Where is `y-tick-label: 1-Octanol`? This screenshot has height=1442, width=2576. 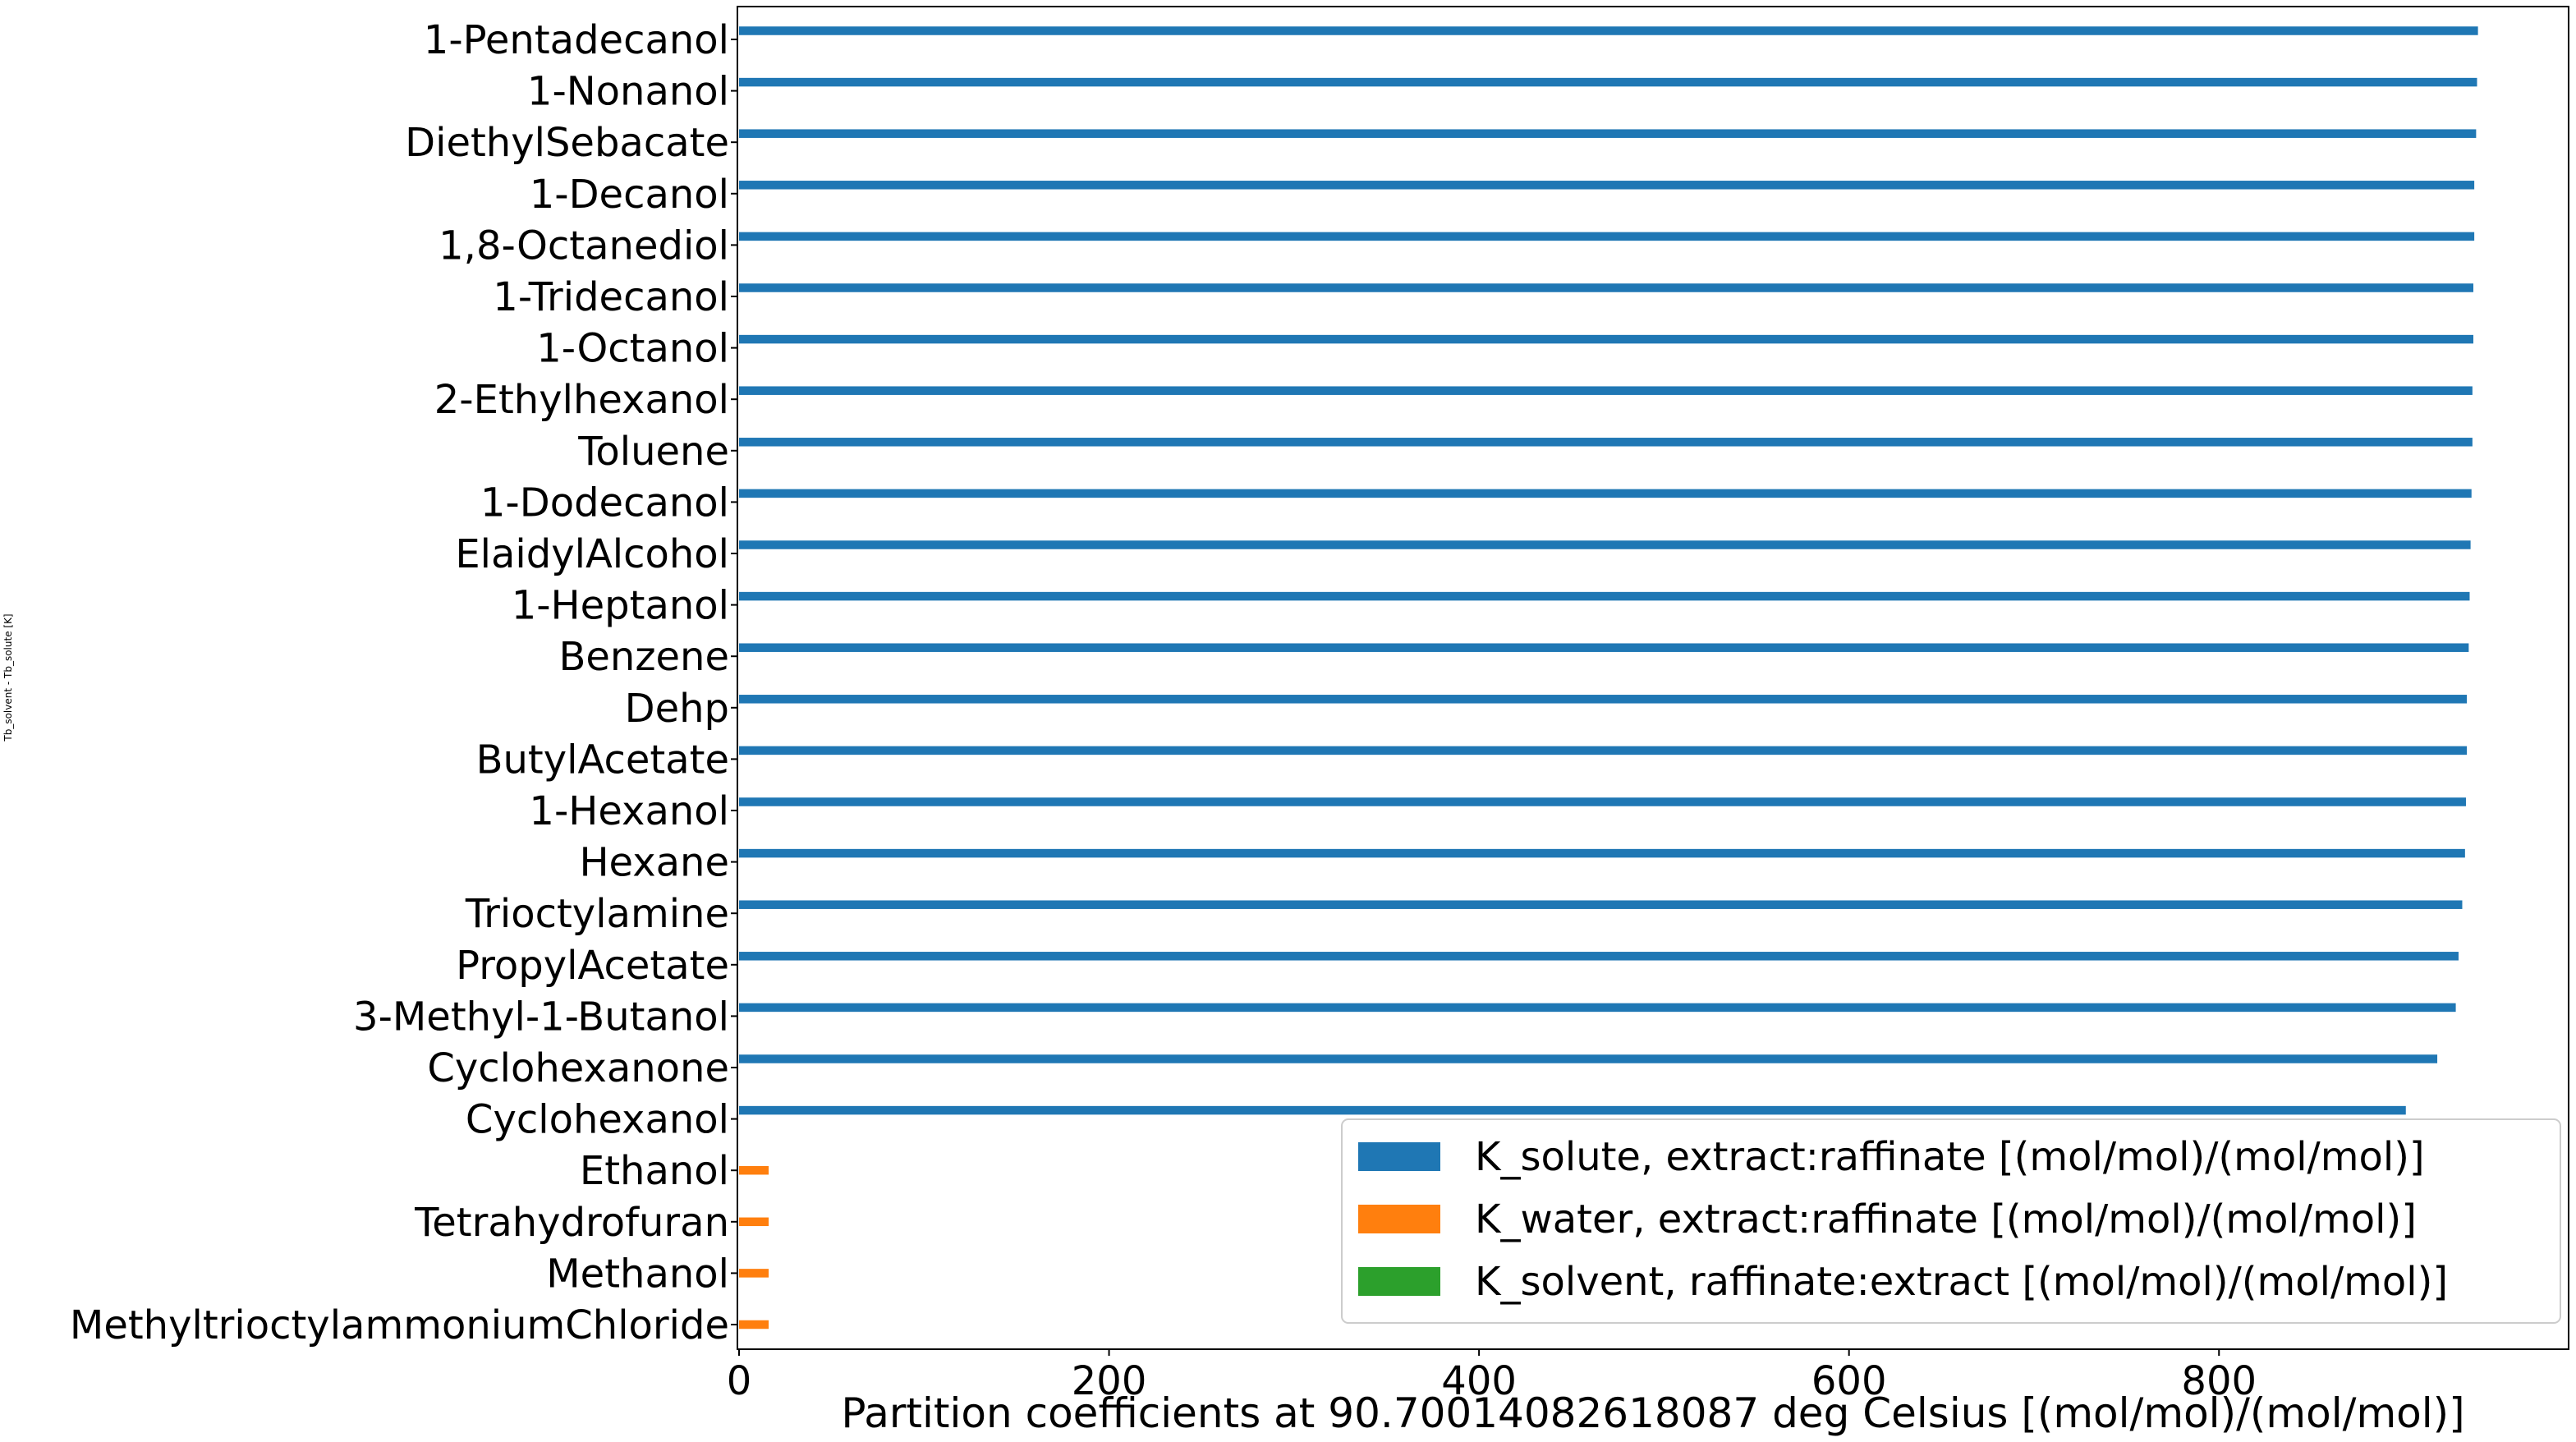
y-tick-label: 1-Octanol is located at coordinates (632, 349).